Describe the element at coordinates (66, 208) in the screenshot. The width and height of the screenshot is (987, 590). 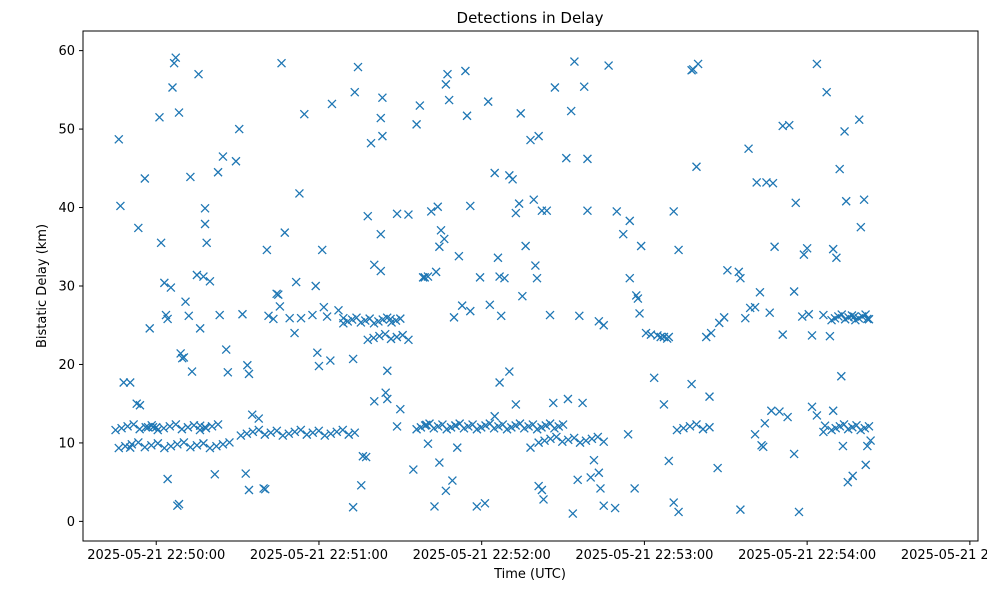
I see `y-tick-label: 40` at that location.